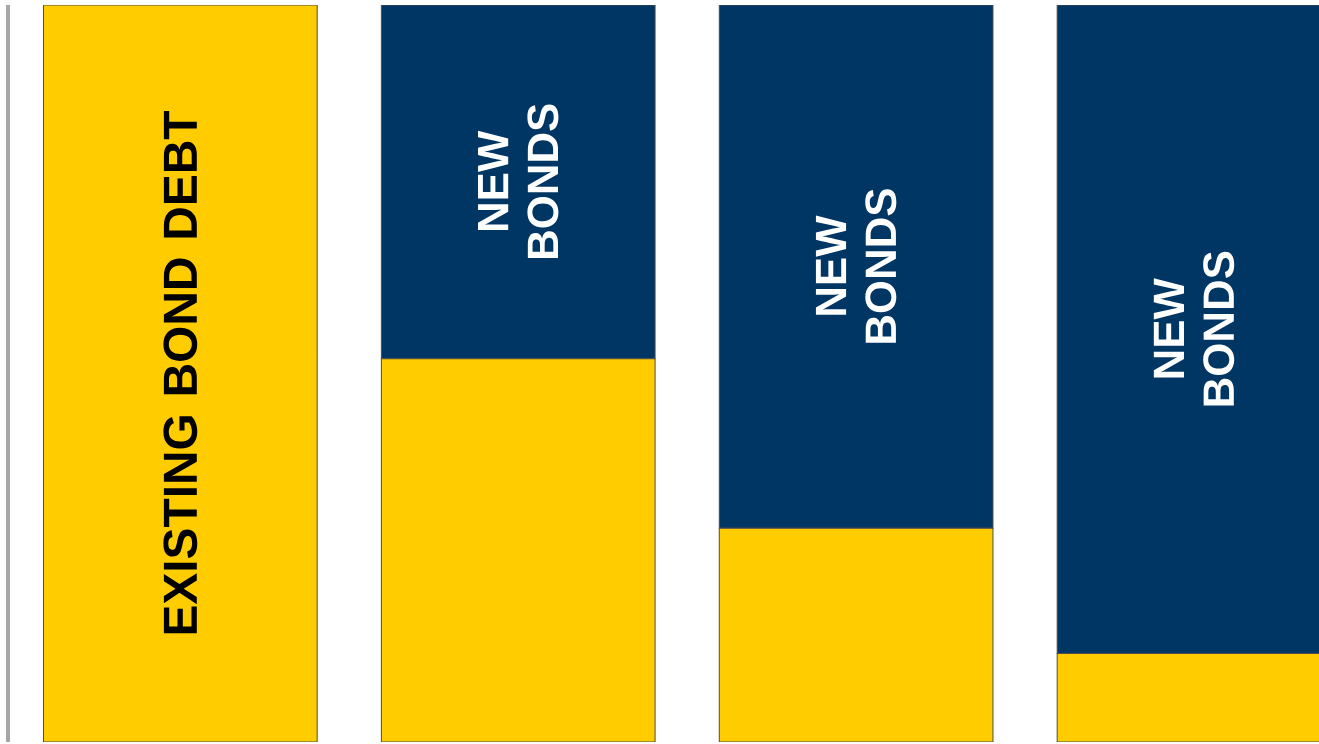  What do you see at coordinates (1194, 328) in the screenshot?
I see `series-label: NEW BONDS` at bounding box center [1194, 328].